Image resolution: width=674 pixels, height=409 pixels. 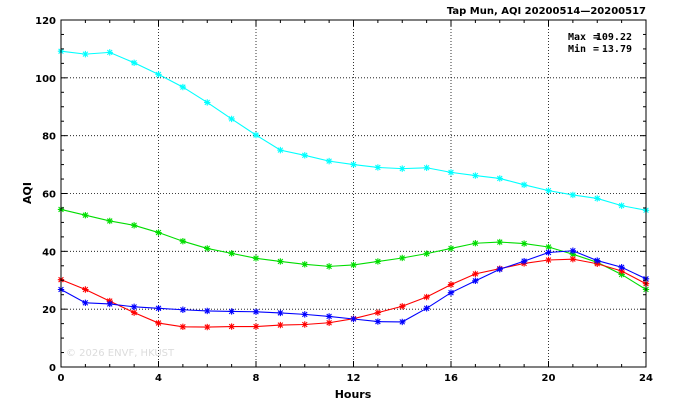 I want to click on chart-title: Tap Mun, AQI 20200514—20200517, so click(x=546, y=11).